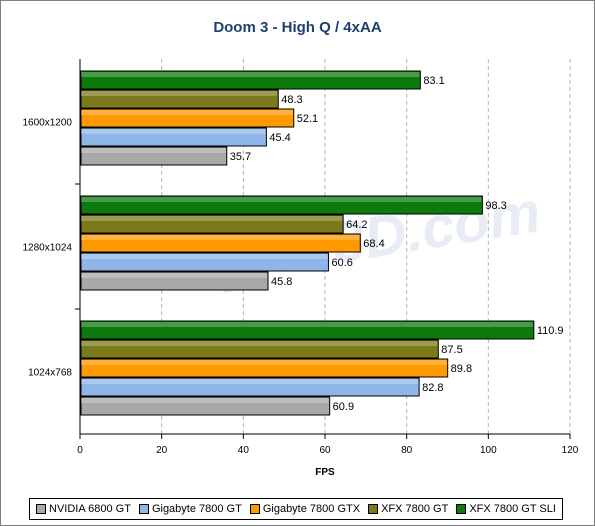  I want to click on chart-title: Doom 3 - High Q / 4xAA, so click(297, 27).